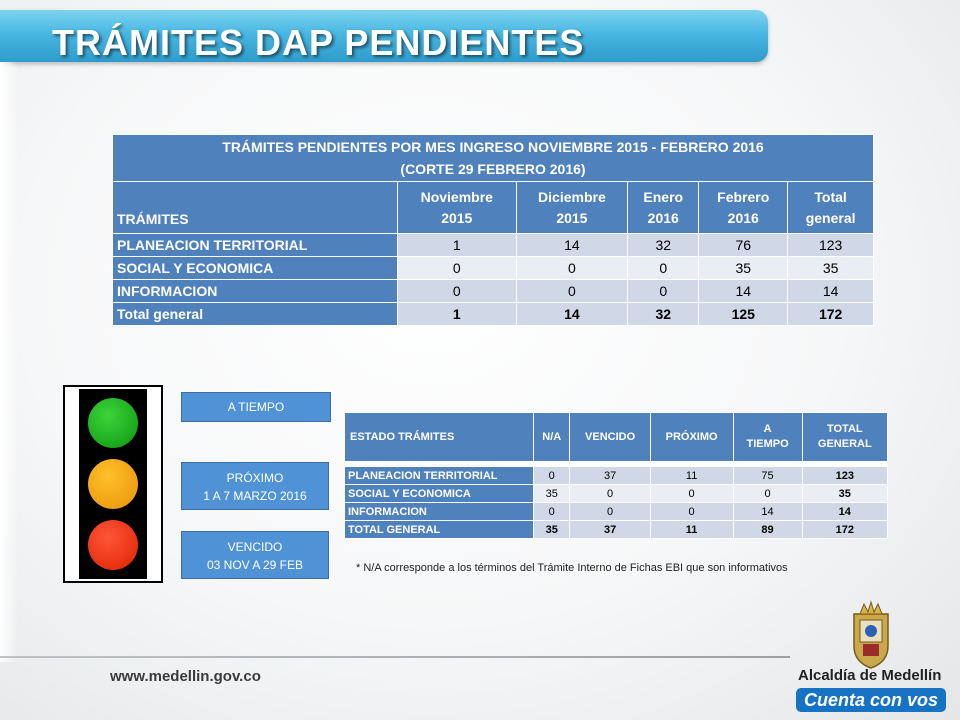 The width and height of the screenshot is (960, 720). What do you see at coordinates (830, 207) in the screenshot?
I see `table1-col-header: Total general` at bounding box center [830, 207].